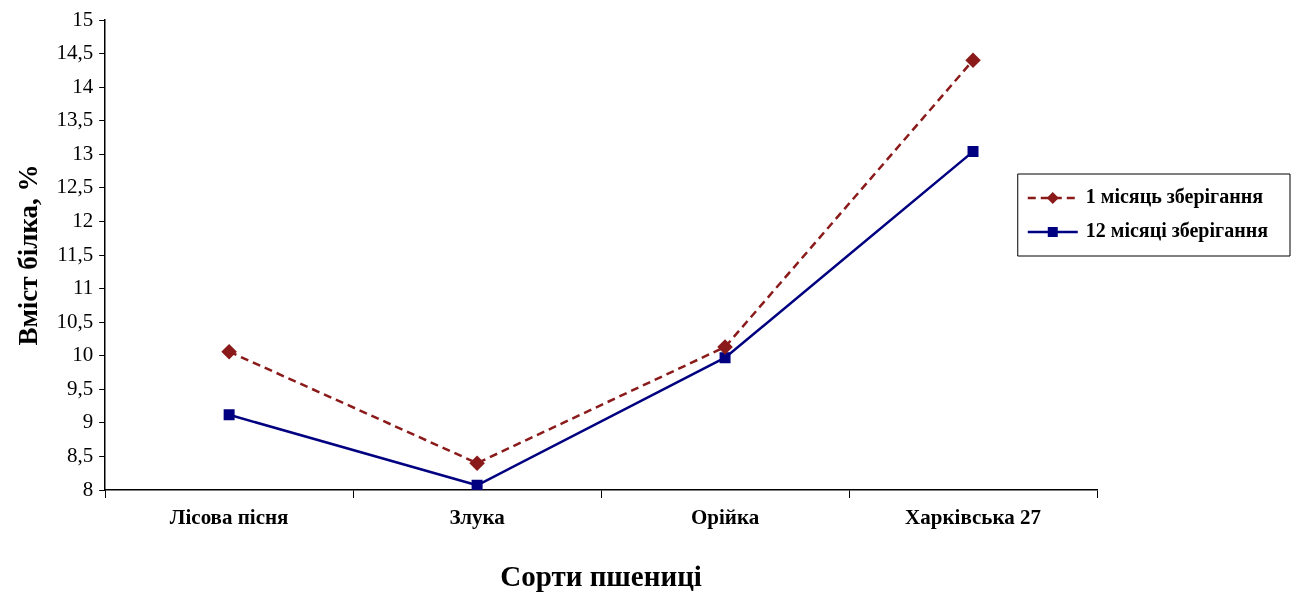  Describe the element at coordinates (83, 85) in the screenshot. I see `y-tick-label: 14` at that location.